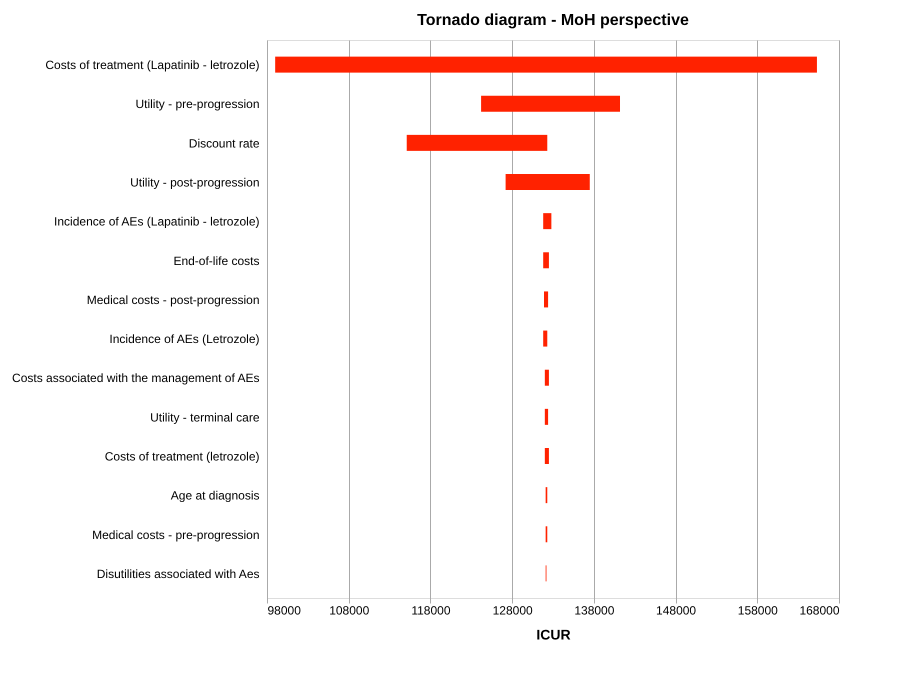 The image size is (904, 679). What do you see at coordinates (173, 299) in the screenshot?
I see `y-tick-label: Medical costs - post-progression` at bounding box center [173, 299].